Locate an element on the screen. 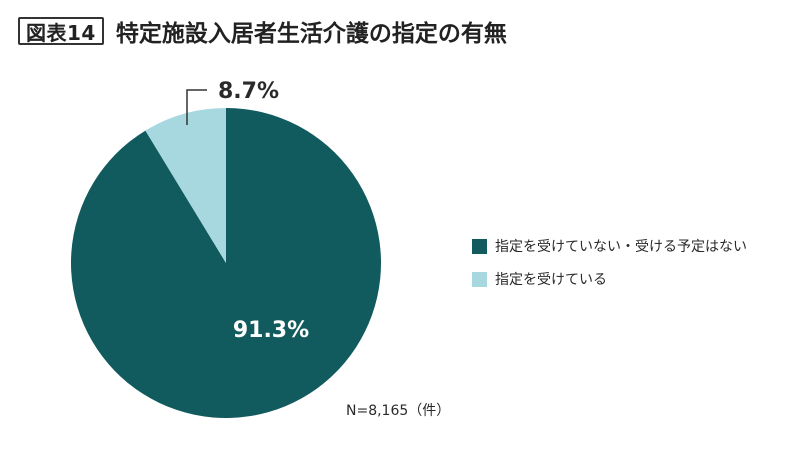 This screenshot has width=789, height=454. slice-value-label: 8.7% is located at coordinates (248, 91).